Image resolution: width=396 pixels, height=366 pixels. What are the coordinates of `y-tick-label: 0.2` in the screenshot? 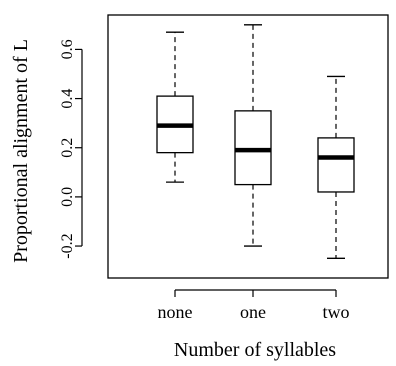 It's located at (67, 148).